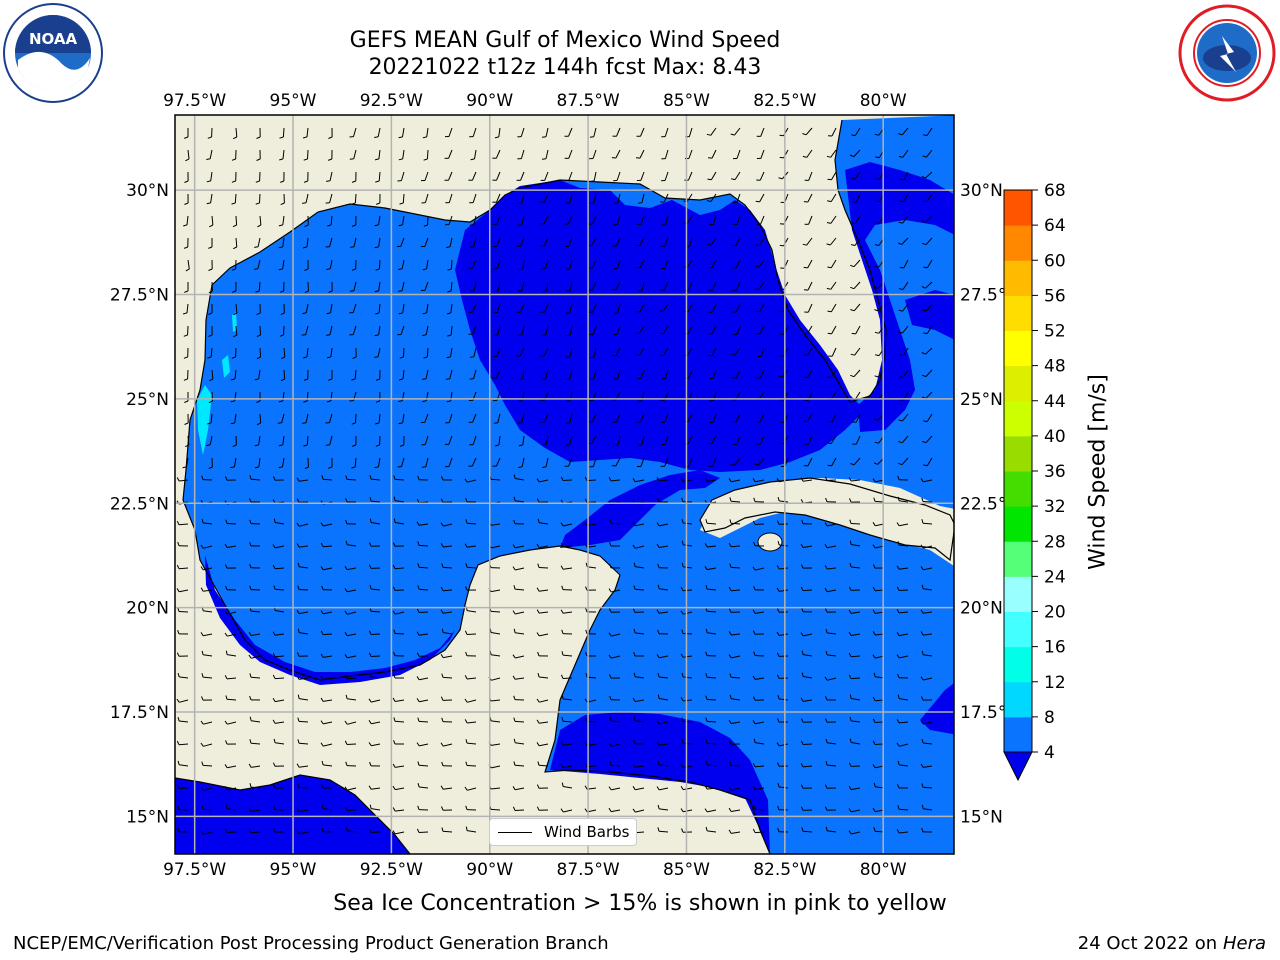 The width and height of the screenshot is (1280, 960). What do you see at coordinates (139, 504) in the screenshot?
I see `lat-label-left: 22.5°N` at bounding box center [139, 504].